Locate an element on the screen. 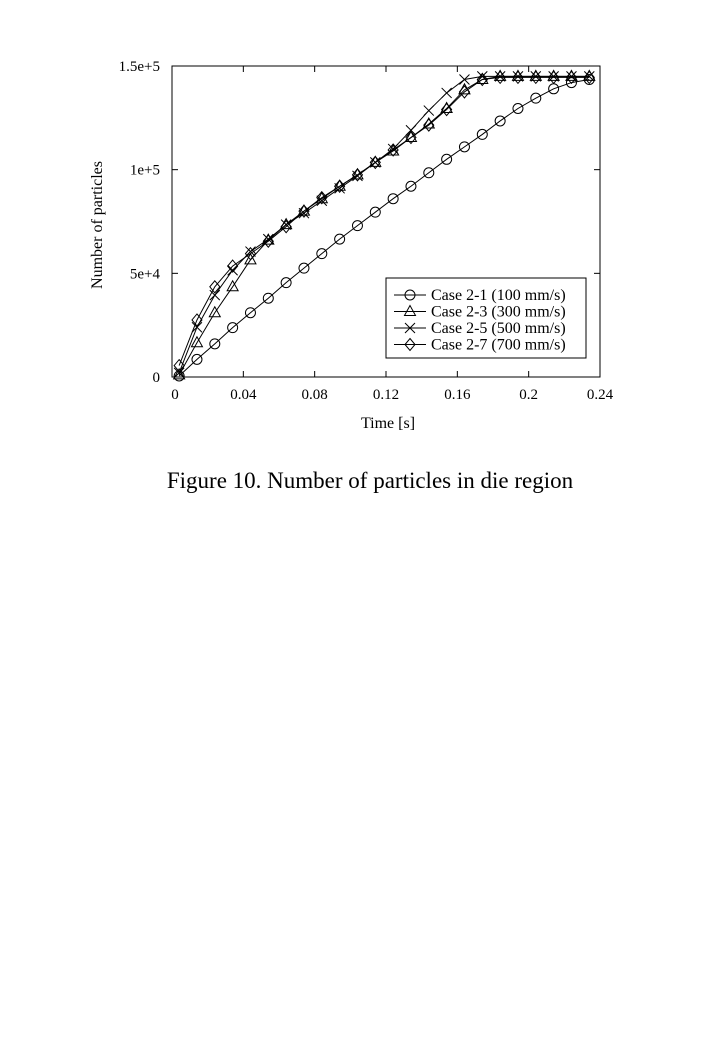  legend-entry: Case 2-7 (700 mm/s) is located at coordinates (480, 345).